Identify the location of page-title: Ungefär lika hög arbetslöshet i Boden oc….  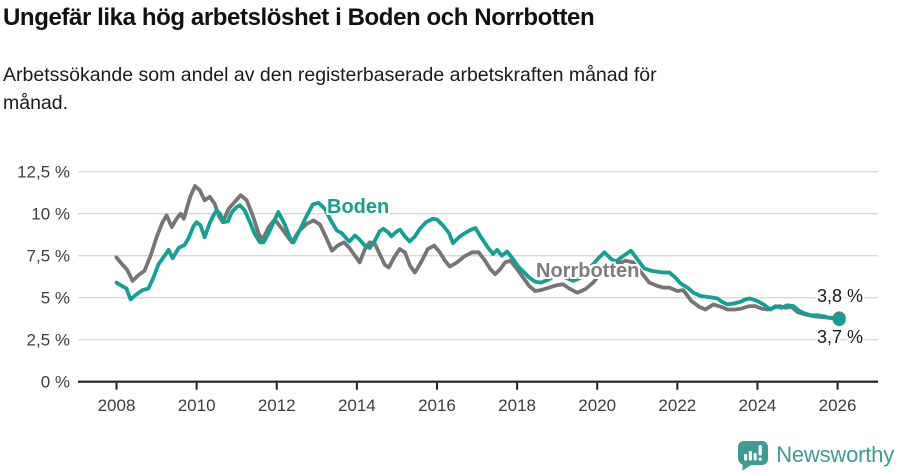
(299, 17).